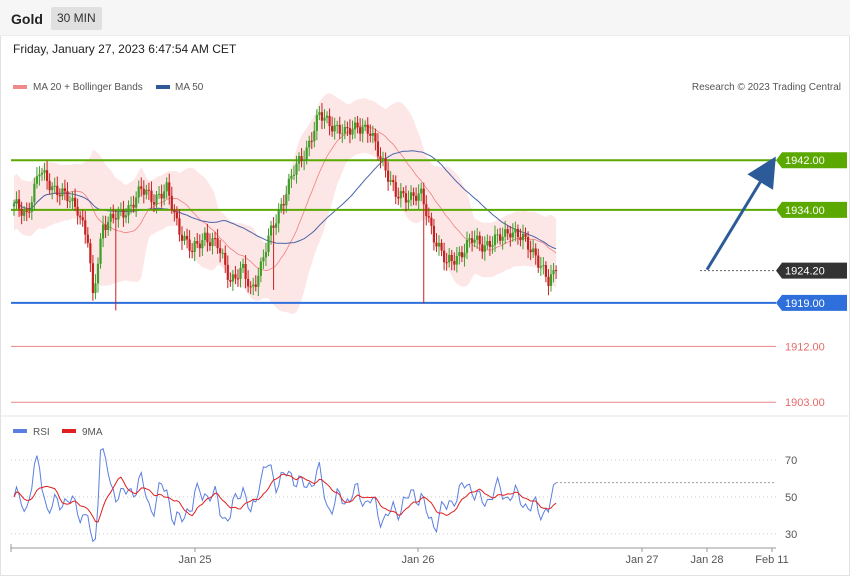 This screenshot has width=850, height=576. What do you see at coordinates (805, 272) in the screenshot?
I see `svg-text: 1924.20` at bounding box center [805, 272].